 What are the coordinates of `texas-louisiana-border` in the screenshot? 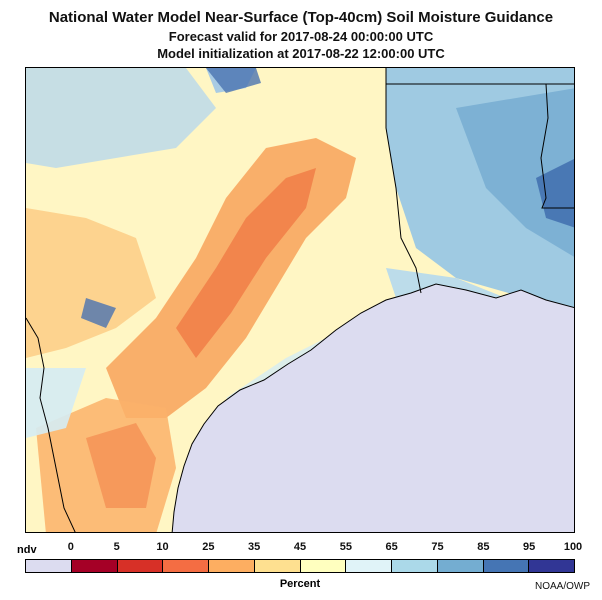 It's located at (403, 181).